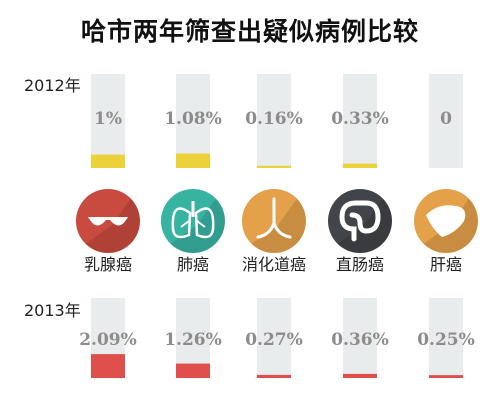 The width and height of the screenshot is (500, 403). What do you see at coordinates (108, 340) in the screenshot?
I see `data-label-1-0: 2.09%` at bounding box center [108, 340].